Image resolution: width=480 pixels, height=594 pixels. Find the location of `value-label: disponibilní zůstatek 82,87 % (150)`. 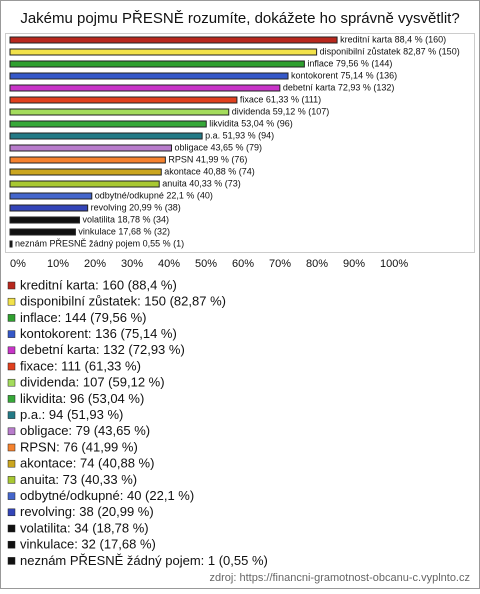

value-label: disponibilní zůstatek 82,87 % (150) is located at coordinates (390, 51).